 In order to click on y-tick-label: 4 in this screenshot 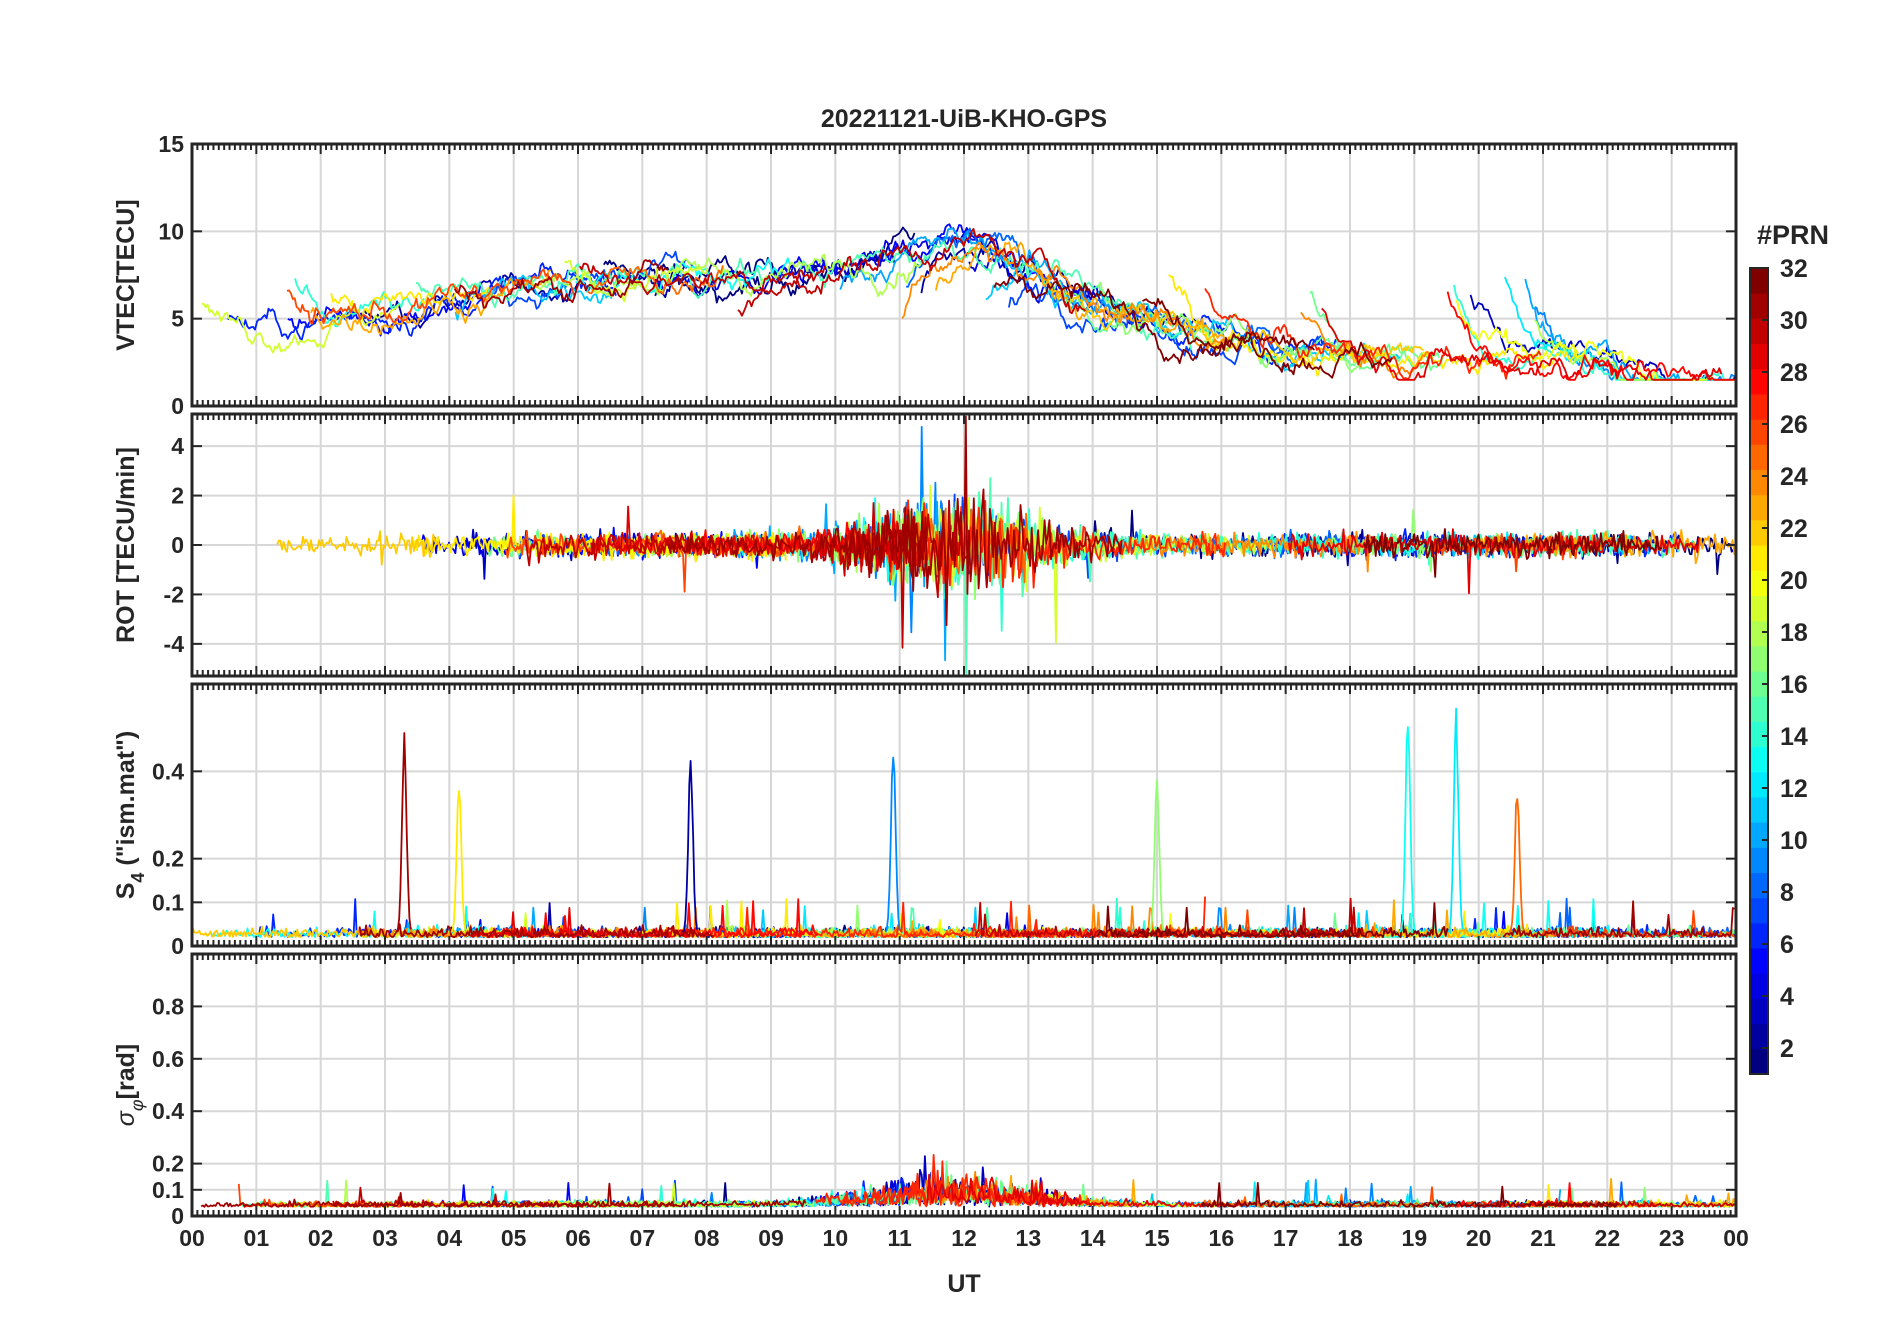, I will do `click(177, 446)`.